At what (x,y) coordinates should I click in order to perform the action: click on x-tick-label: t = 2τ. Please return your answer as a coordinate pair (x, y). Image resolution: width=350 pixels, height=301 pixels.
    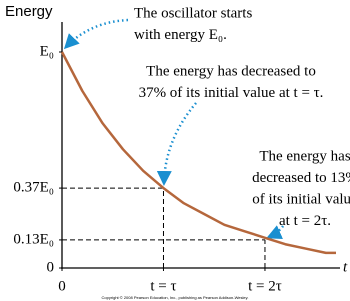
    Looking at the image, I should click on (265, 286).